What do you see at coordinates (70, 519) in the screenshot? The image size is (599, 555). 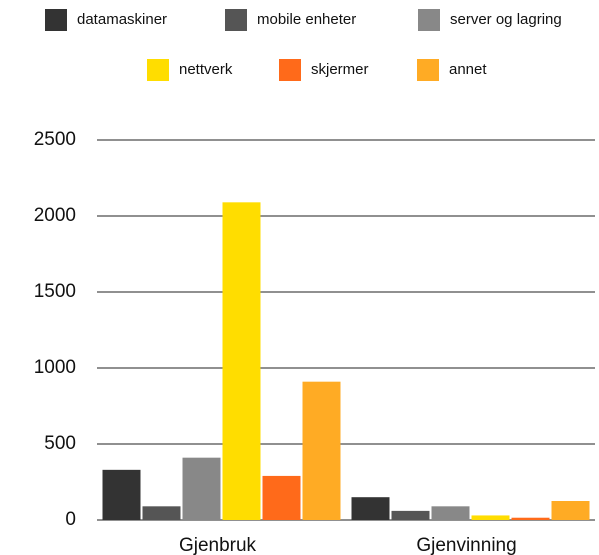 I see `y-tick-label: 0` at bounding box center [70, 519].